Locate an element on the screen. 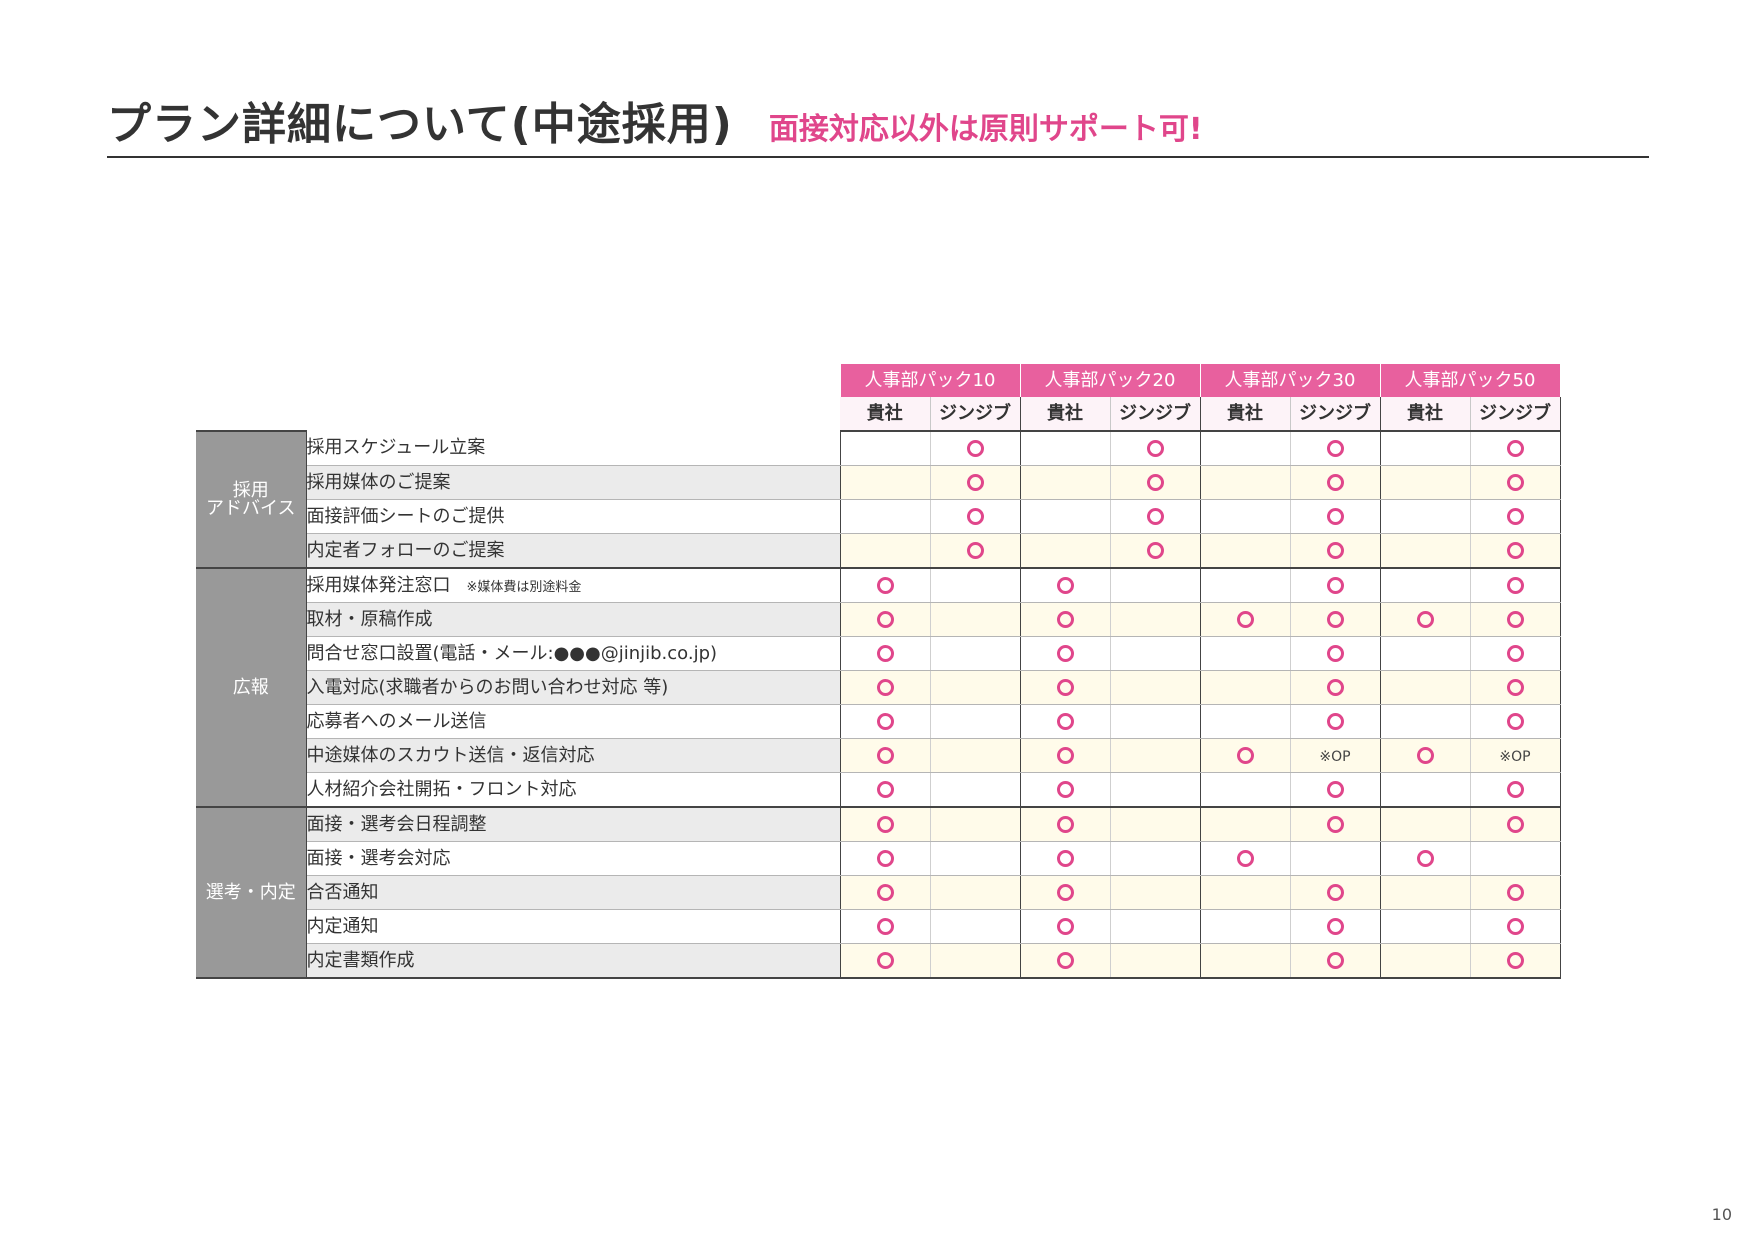 This screenshot has width=1754, height=1240. table-row: 面接評価シートのご提供 is located at coordinates (878, 516).